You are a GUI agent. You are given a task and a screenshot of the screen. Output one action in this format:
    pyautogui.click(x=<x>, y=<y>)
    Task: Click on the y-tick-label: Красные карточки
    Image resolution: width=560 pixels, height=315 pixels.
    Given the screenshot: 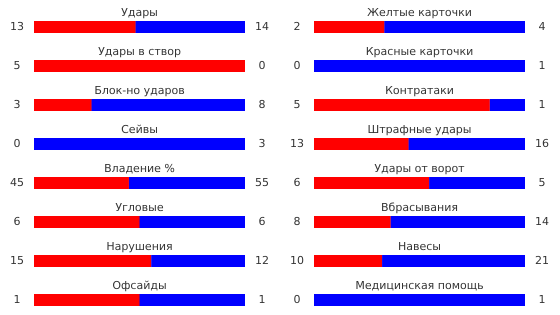 What is the action you would take?
    pyautogui.click(x=420, y=51)
    